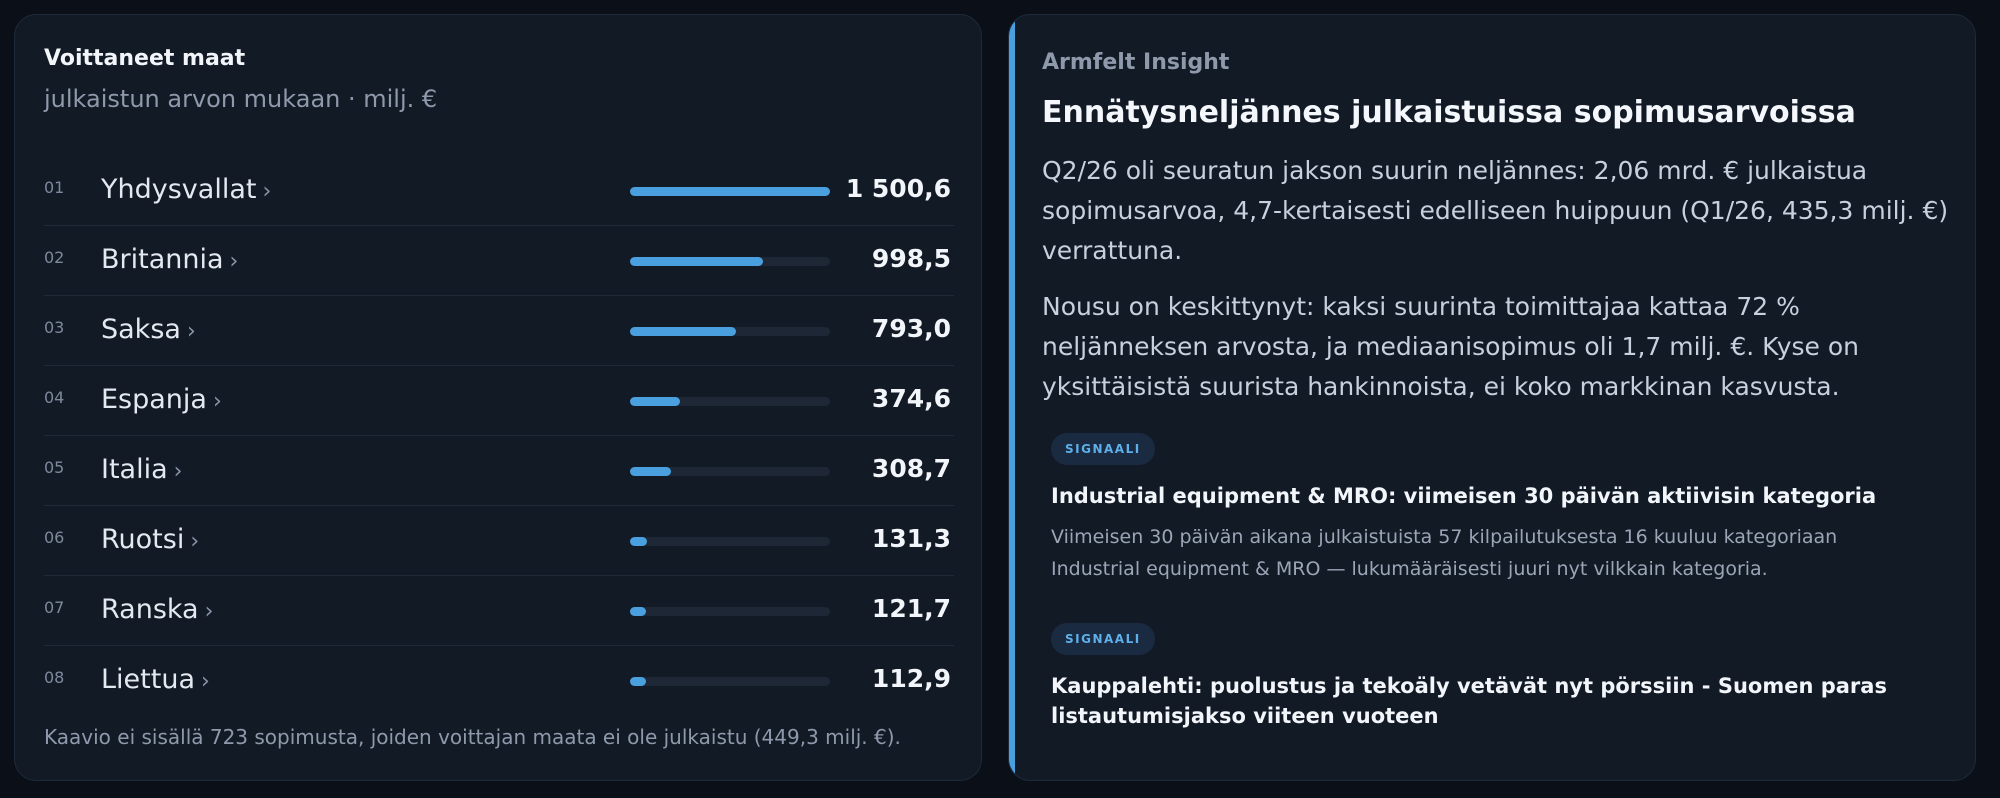 Image resolution: width=2000 pixels, height=798 pixels. I want to click on country-row-ruotsi: 06 Ruotsi › 131,3, so click(499, 541).